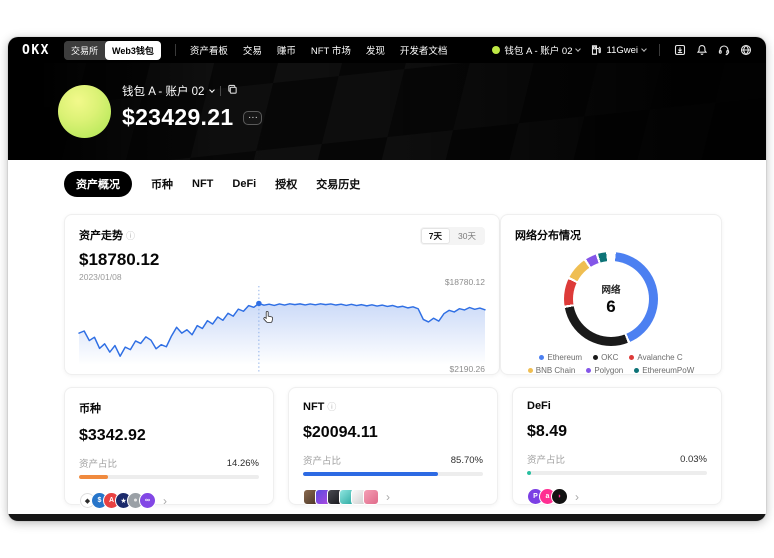 This screenshot has width=774, height=558. I want to click on exchange-toggle-button: 交易所, so click(84, 50).